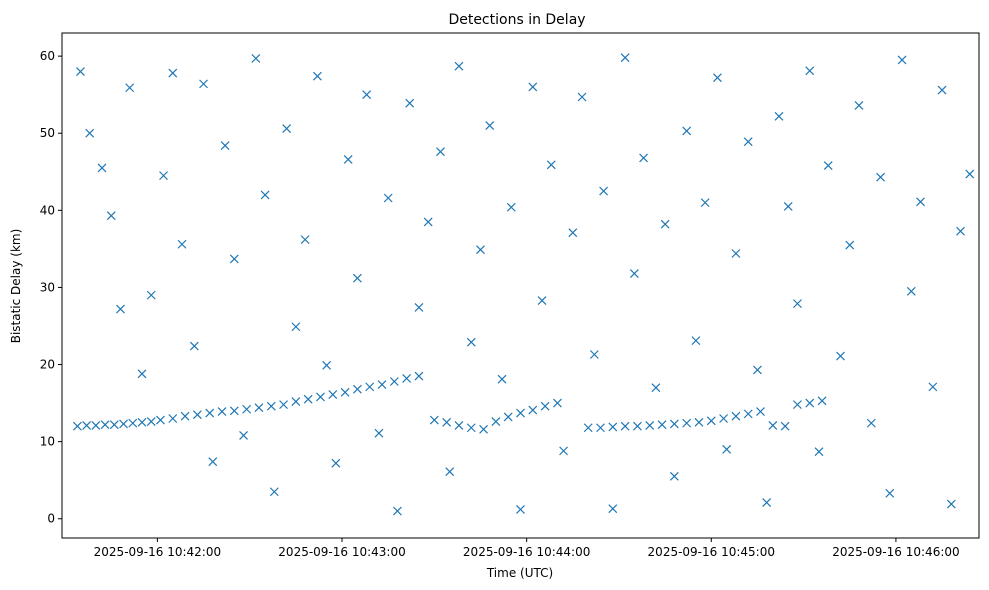  Describe the element at coordinates (47, 133) in the screenshot. I see `y-tick-label: 50` at that location.